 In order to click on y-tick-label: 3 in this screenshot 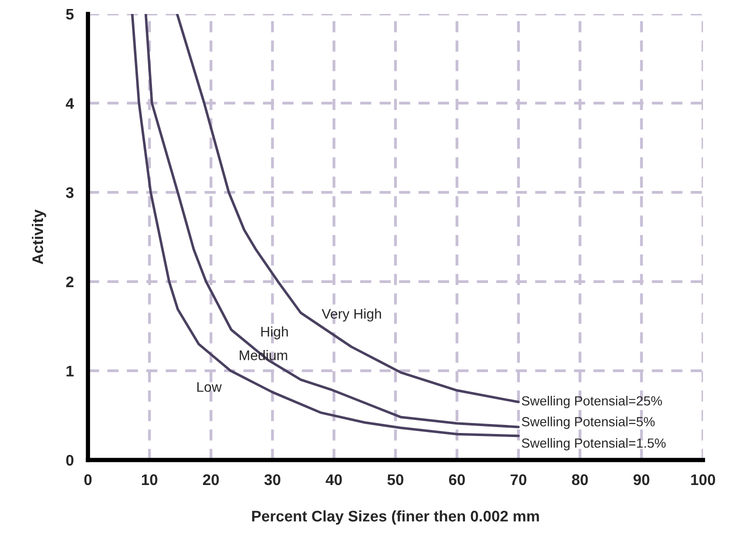, I will do `click(70, 192)`.